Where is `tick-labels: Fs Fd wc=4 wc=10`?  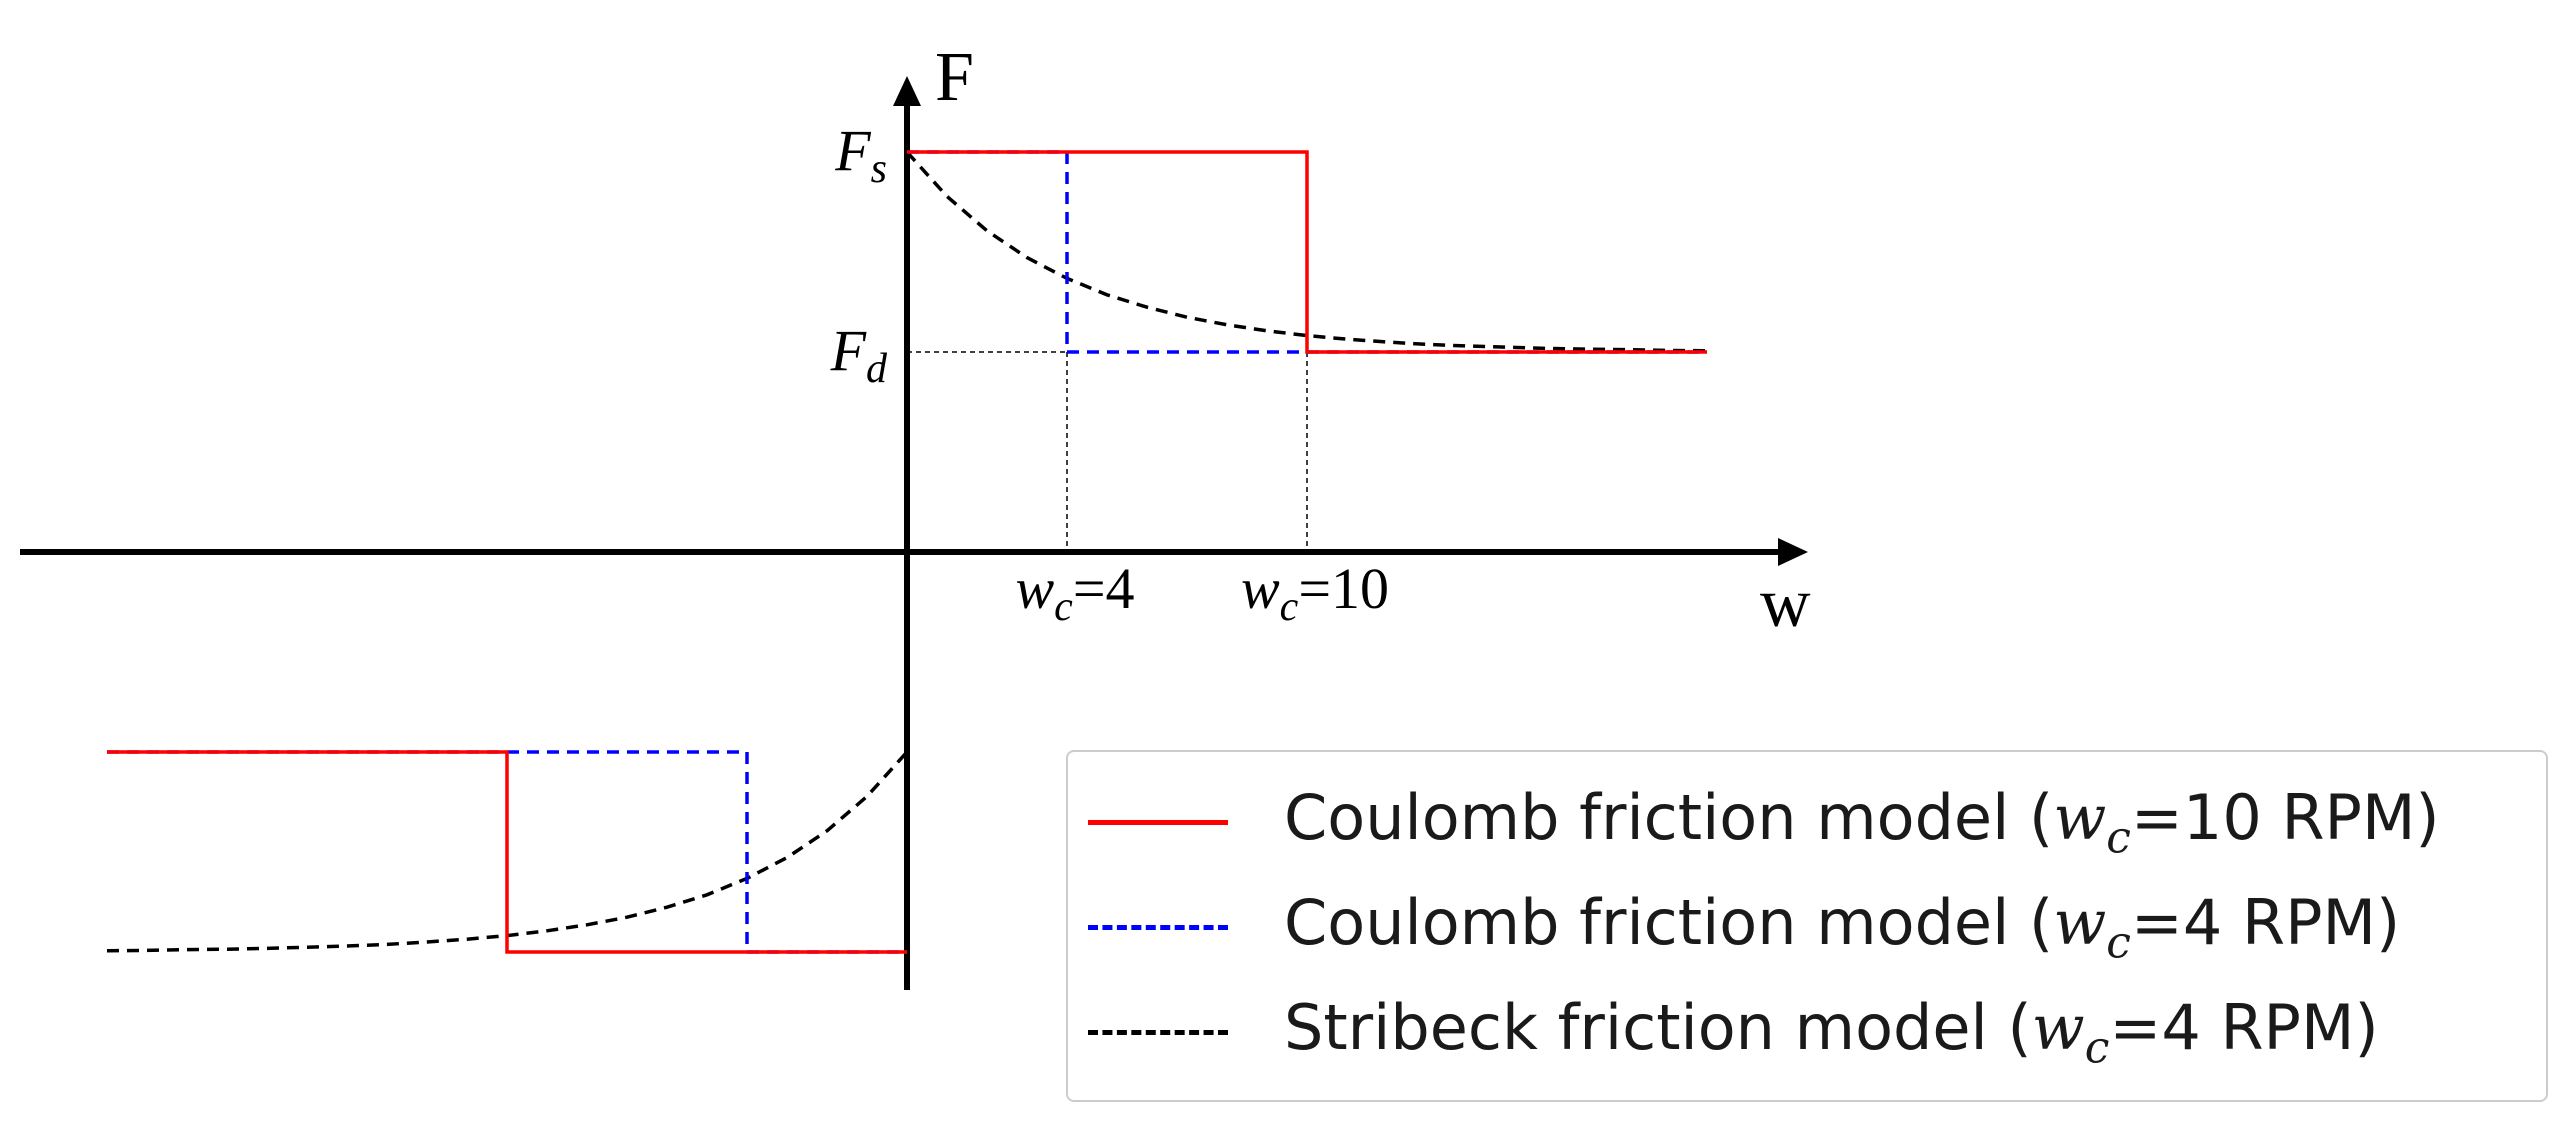 tick-labels: Fs Fd wc=4 wc=10 is located at coordinates (1109, 374).